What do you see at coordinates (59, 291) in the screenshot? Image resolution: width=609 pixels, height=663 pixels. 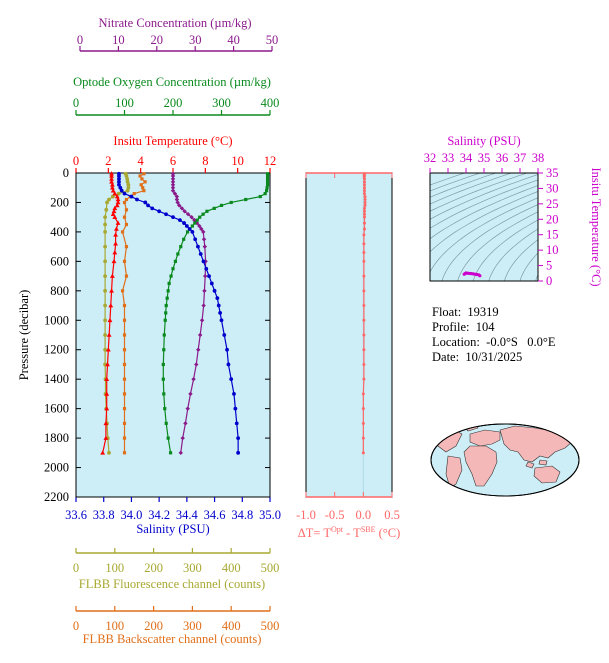 I see `pressure-tick-label: 800` at bounding box center [59, 291].